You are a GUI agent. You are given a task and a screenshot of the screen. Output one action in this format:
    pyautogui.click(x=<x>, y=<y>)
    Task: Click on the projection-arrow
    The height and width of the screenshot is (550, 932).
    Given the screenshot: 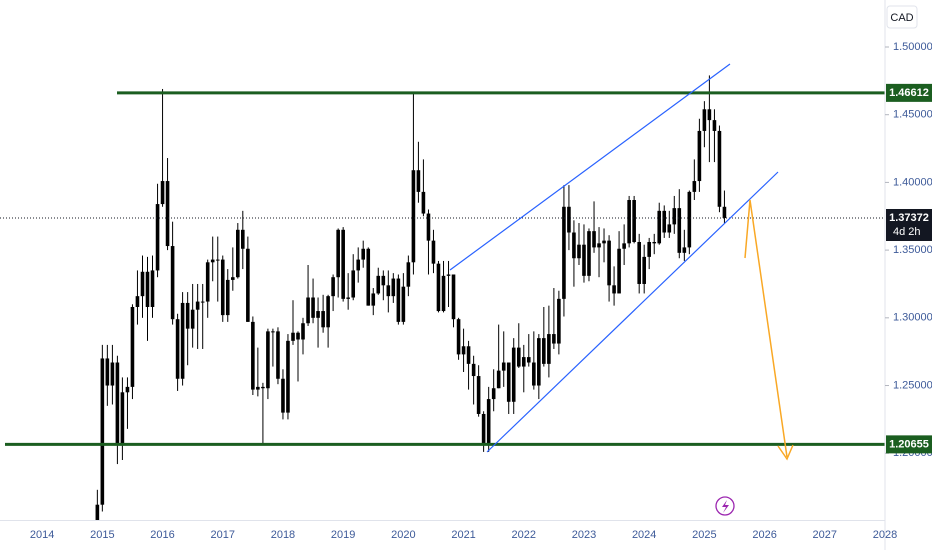 What is the action you would take?
    pyautogui.click(x=766, y=328)
    